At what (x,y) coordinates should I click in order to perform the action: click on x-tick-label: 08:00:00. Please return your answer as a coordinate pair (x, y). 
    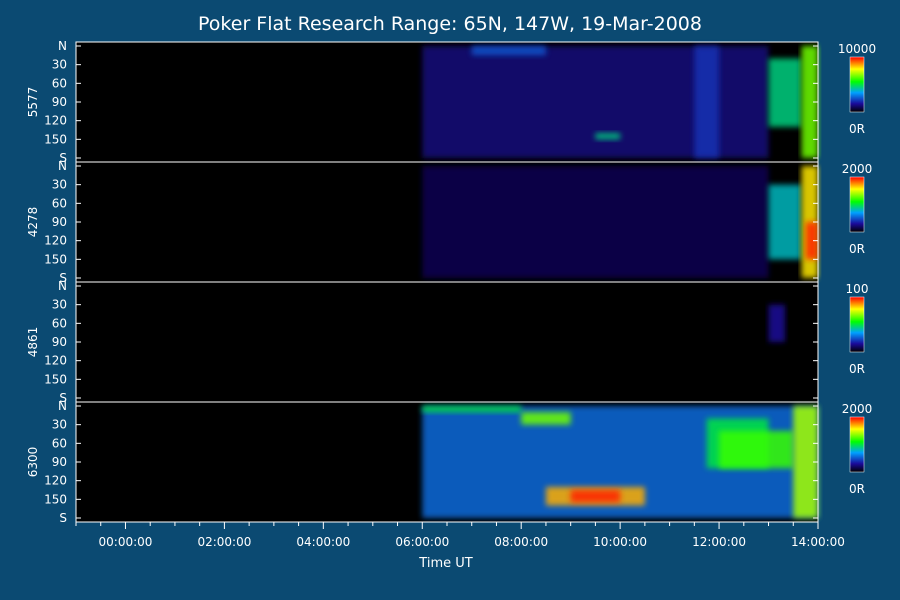
    Looking at the image, I should click on (521, 542).